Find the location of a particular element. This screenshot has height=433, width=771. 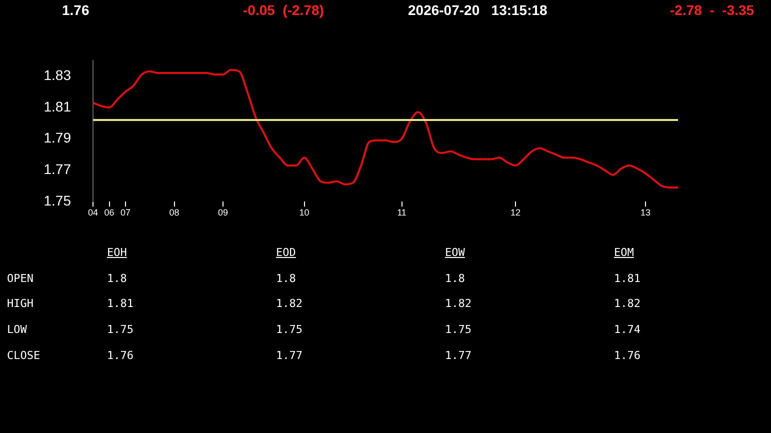

x-tick-label: 12 is located at coordinates (515, 212).